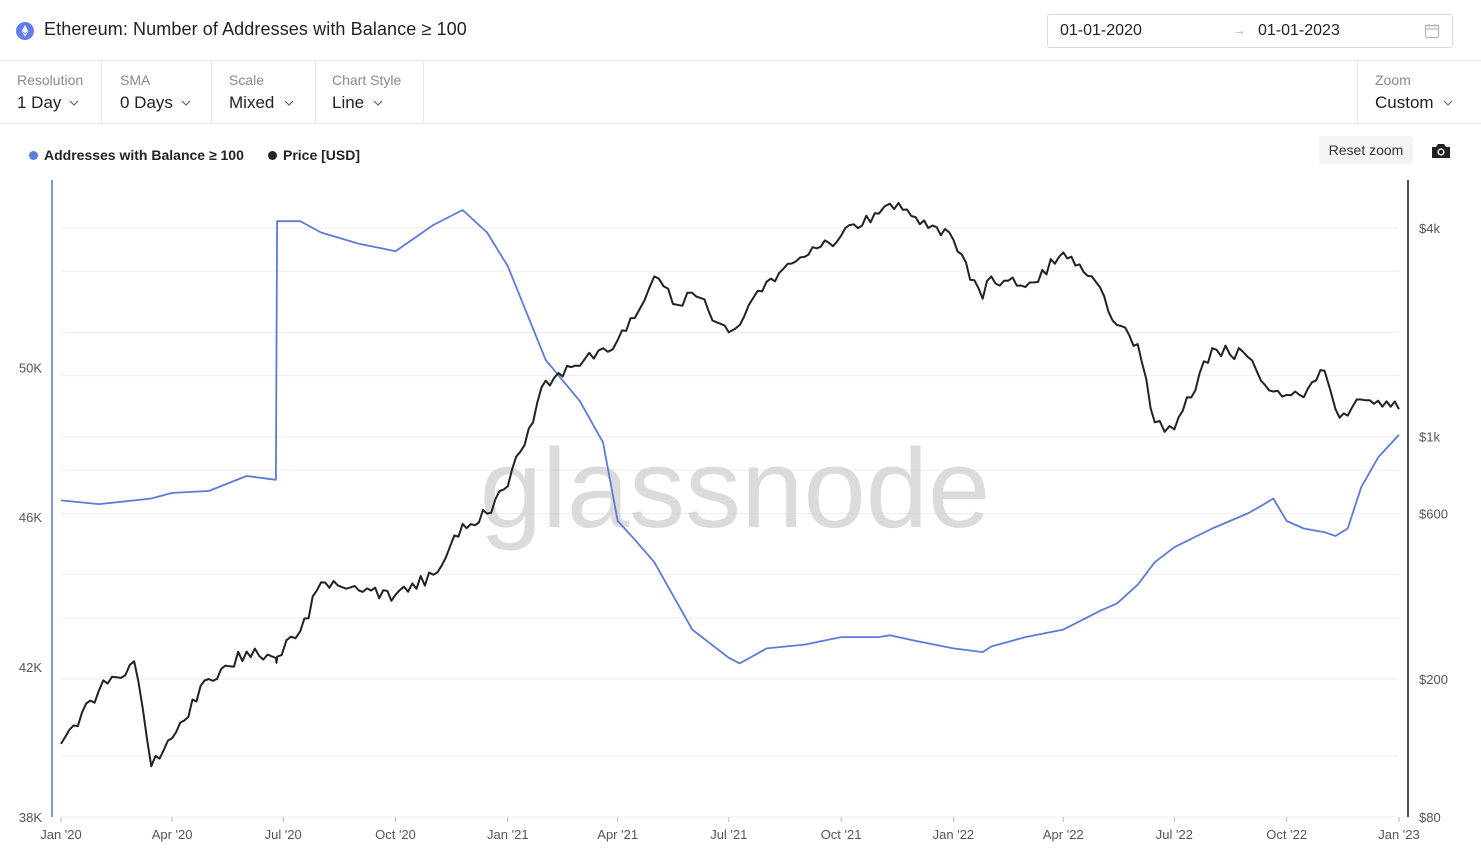 This screenshot has height=861, width=1481. I want to click on legend-price: Price [USD], so click(314, 155).